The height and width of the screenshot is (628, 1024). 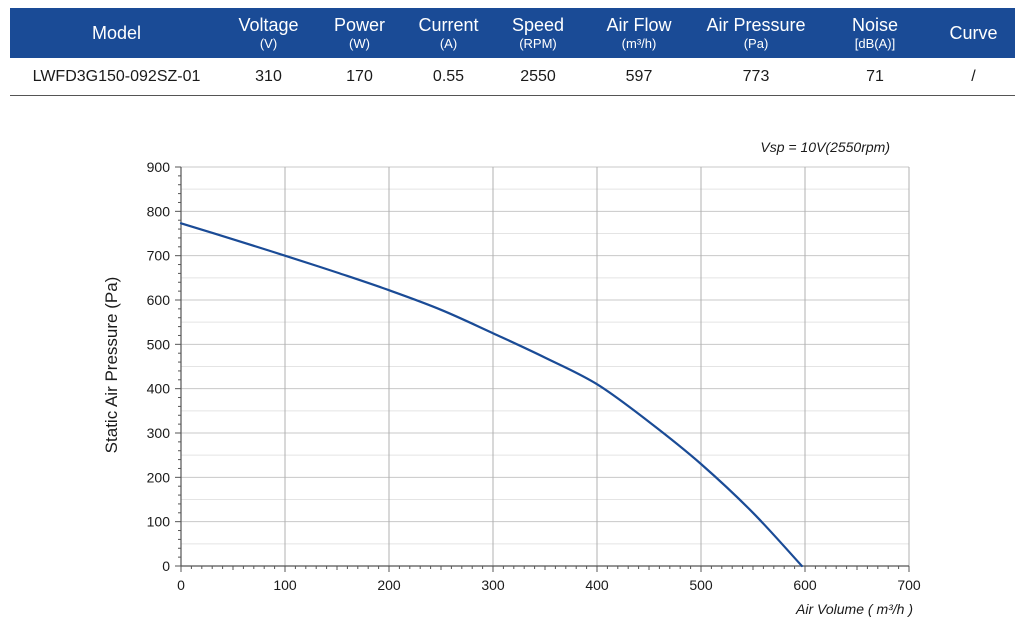 I want to click on cell-air-flow: 597, so click(x=639, y=77).